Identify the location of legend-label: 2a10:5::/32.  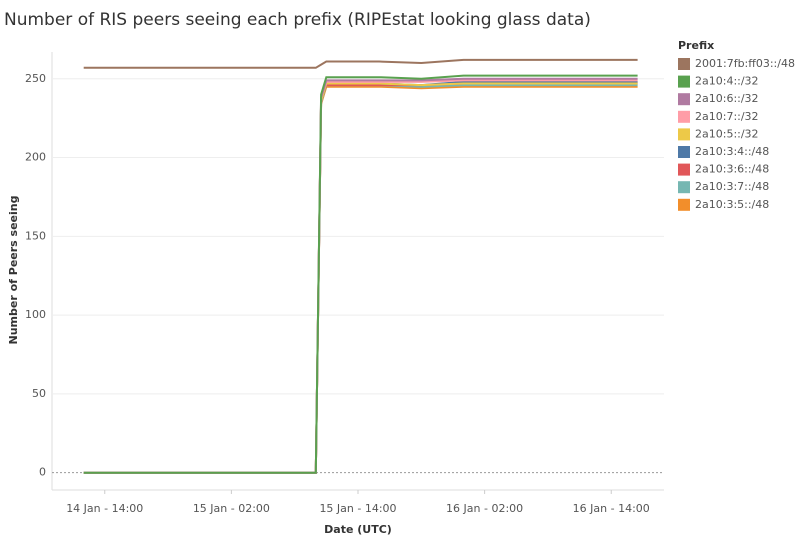
(727, 133).